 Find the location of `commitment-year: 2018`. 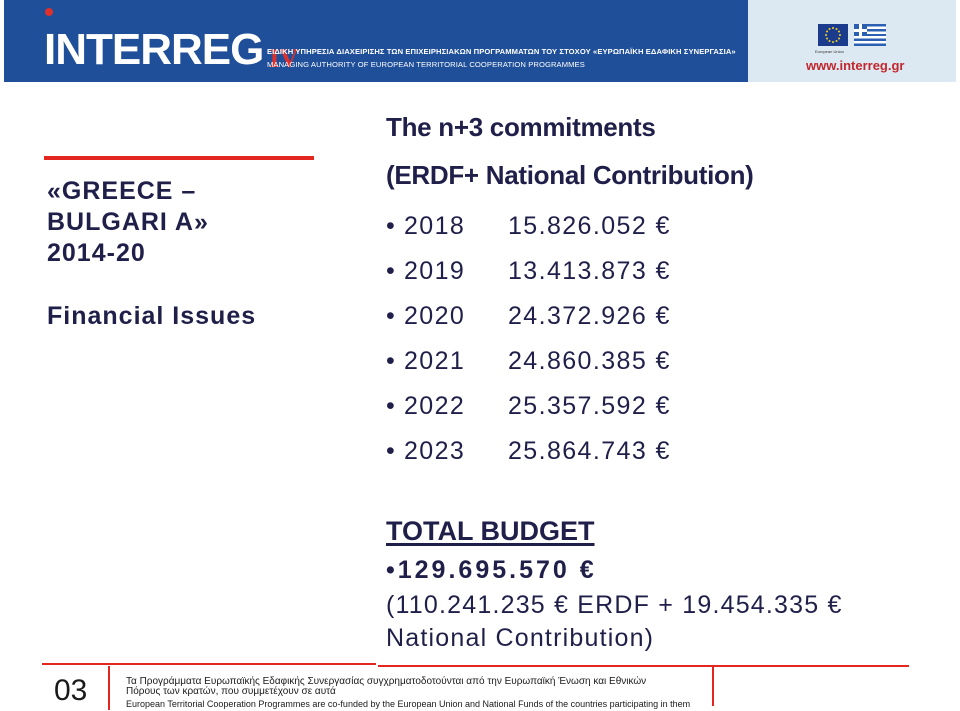

commitment-year: 2018 is located at coordinates (435, 226).